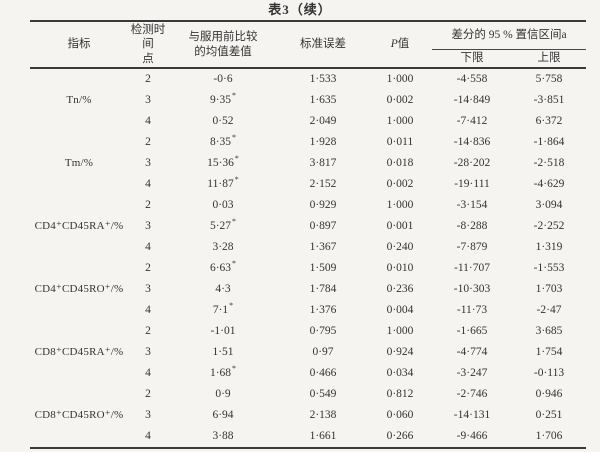 This screenshot has width=600, height=452. I want to click on ci-upper-cell: 1·319, so click(549, 247).